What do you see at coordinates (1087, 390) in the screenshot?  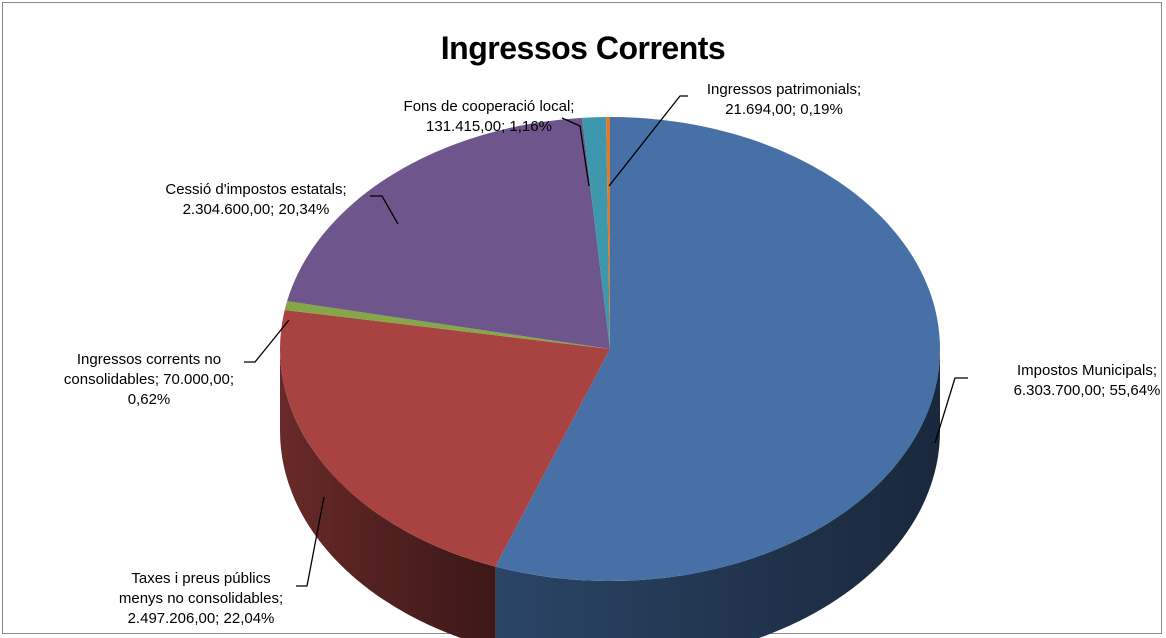 I see `data-label-line: 6.303.700,00; 55,64%` at bounding box center [1087, 390].